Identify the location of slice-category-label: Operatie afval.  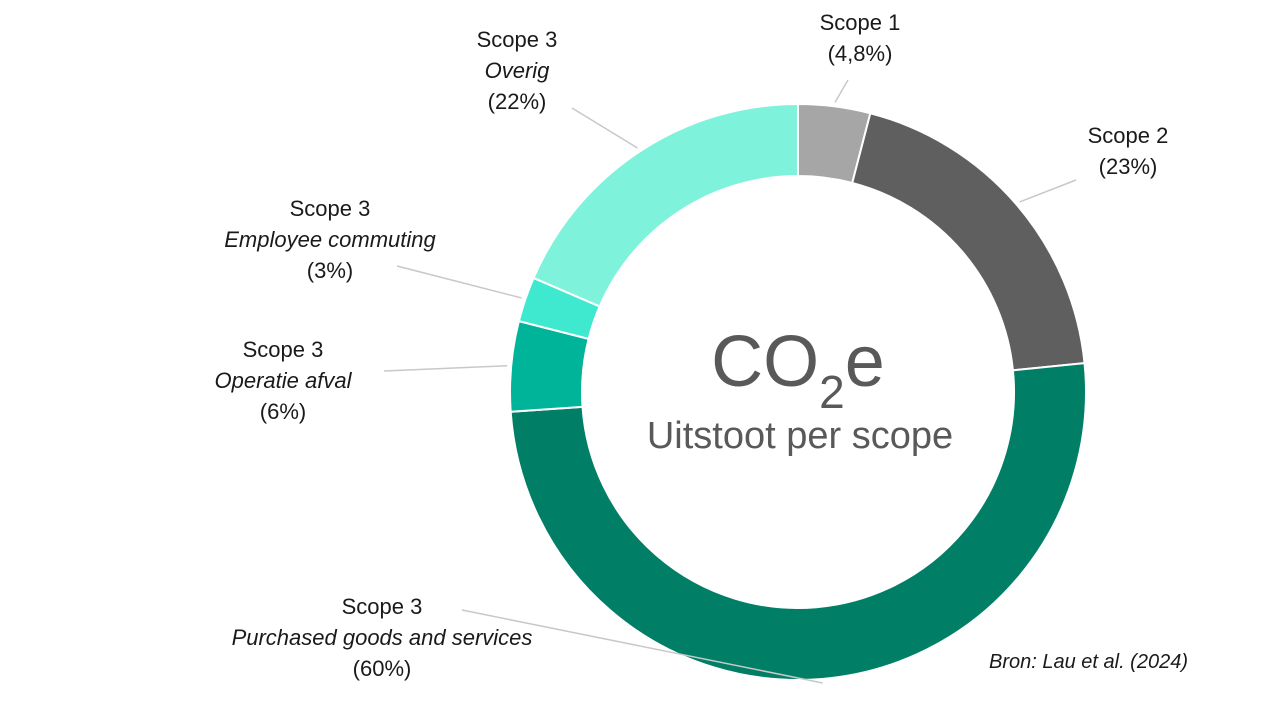
(284, 380).